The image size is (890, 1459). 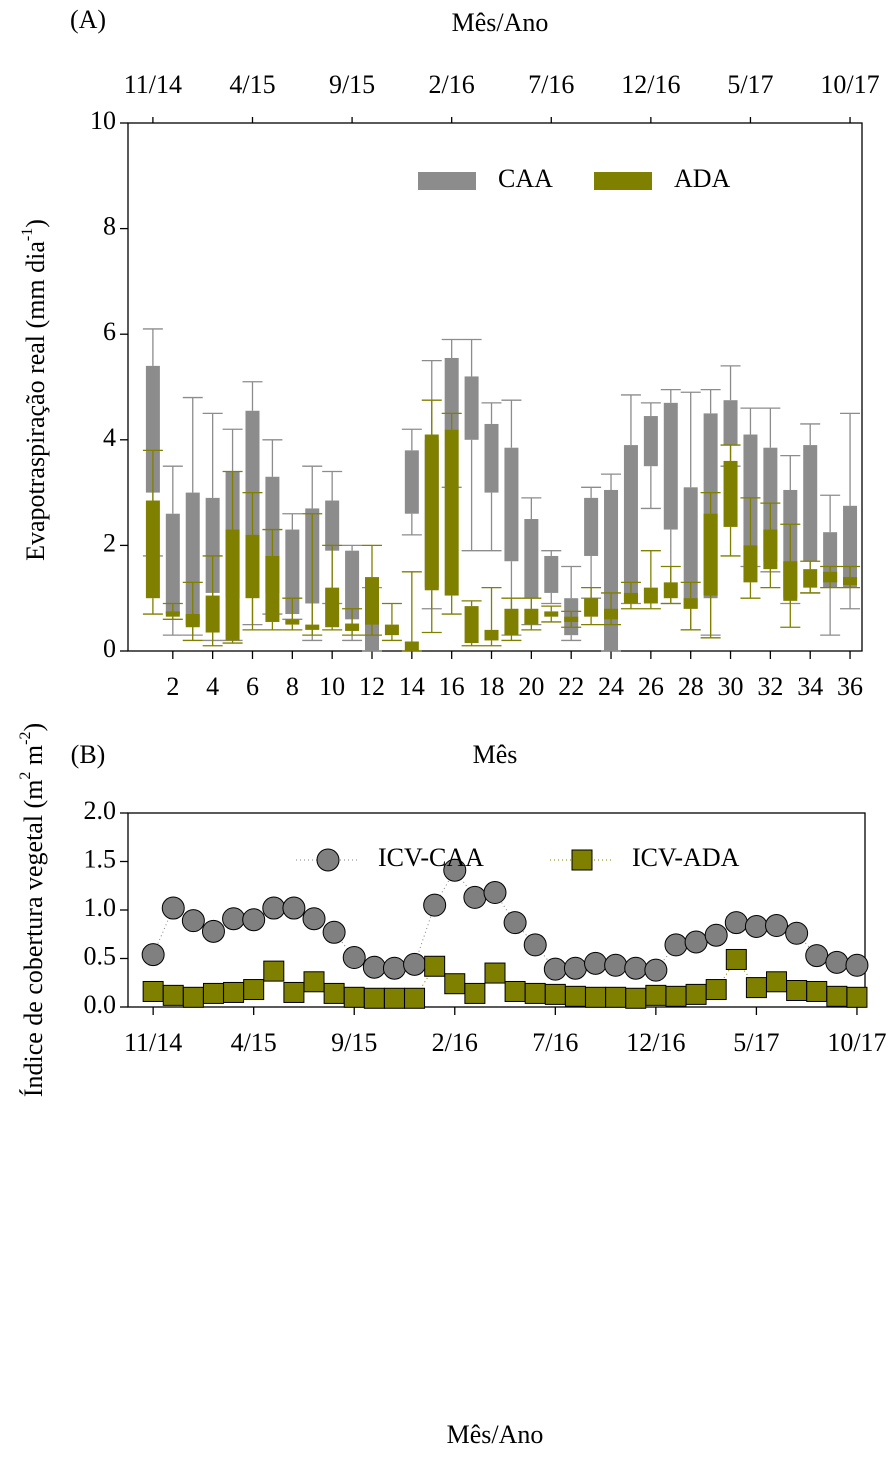 I want to click on y-title-part: m, so click(x=33, y=758).